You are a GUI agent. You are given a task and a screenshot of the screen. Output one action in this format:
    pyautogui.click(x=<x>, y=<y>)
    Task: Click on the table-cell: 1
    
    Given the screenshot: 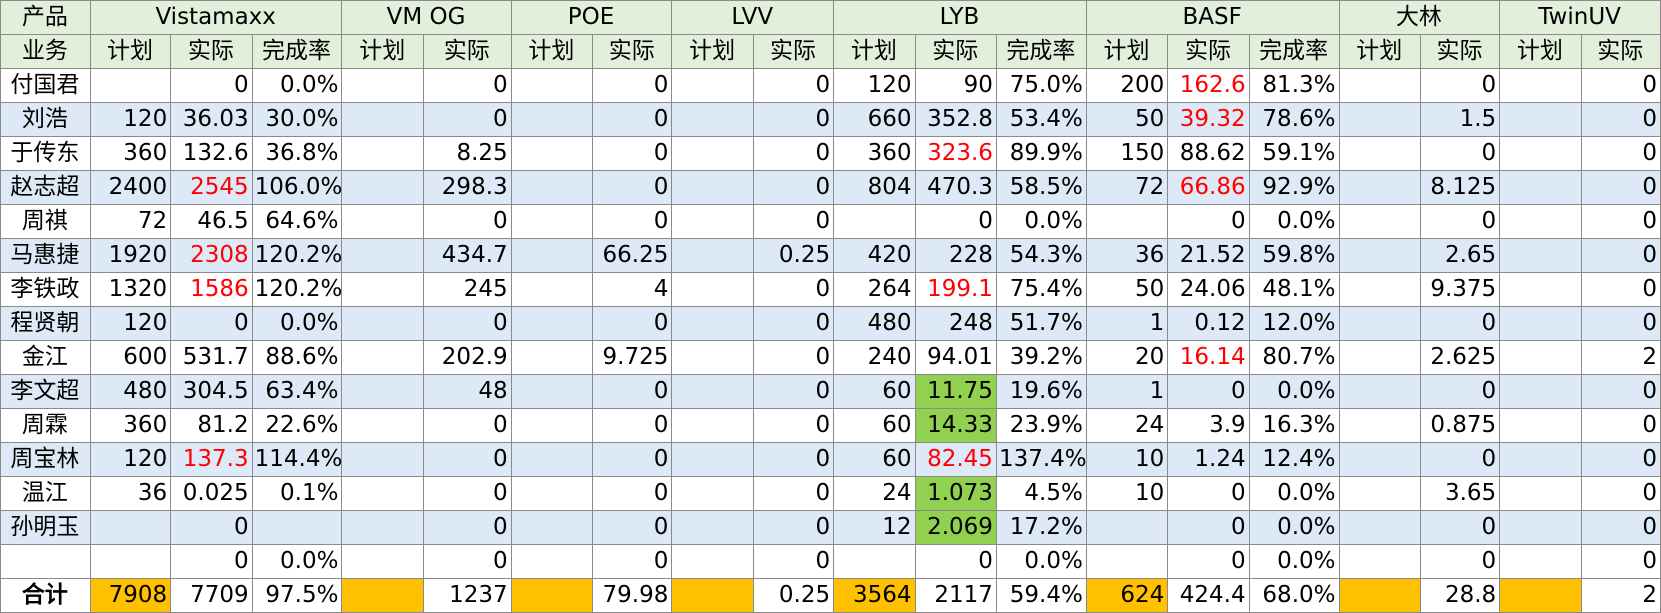 What is the action you would take?
    pyautogui.click(x=1127, y=323)
    